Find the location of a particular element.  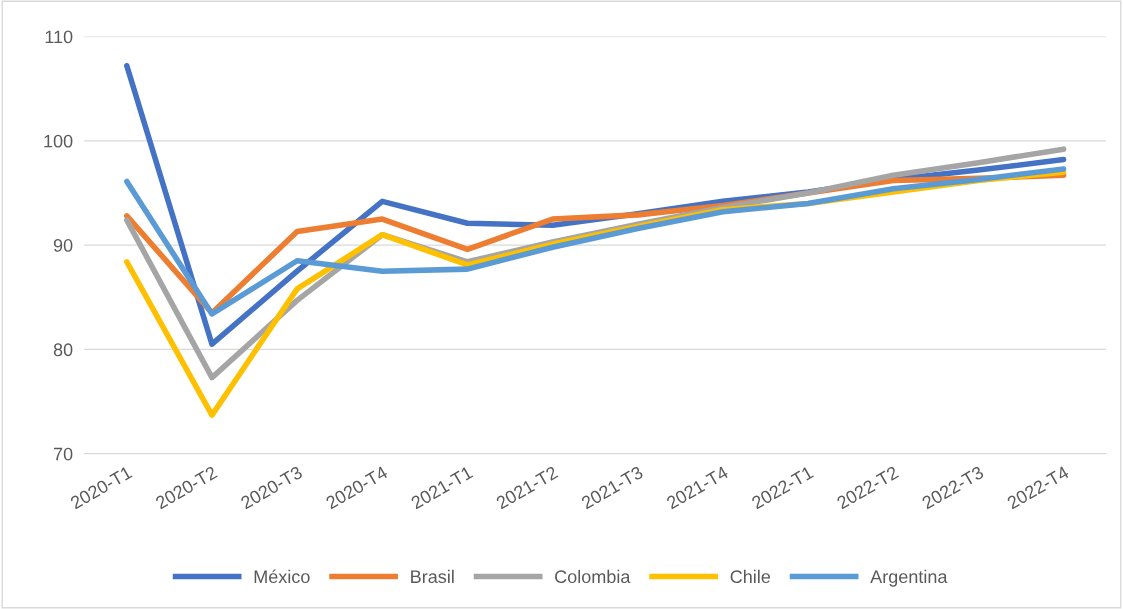

legend-label: Brasil is located at coordinates (432, 576).